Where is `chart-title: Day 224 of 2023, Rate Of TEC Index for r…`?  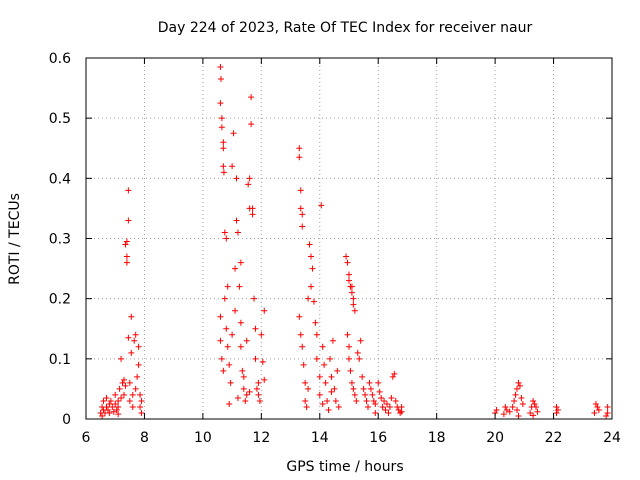
chart-title: Day 224 of 2023, Rate Of TEC Index for r… is located at coordinates (345, 28).